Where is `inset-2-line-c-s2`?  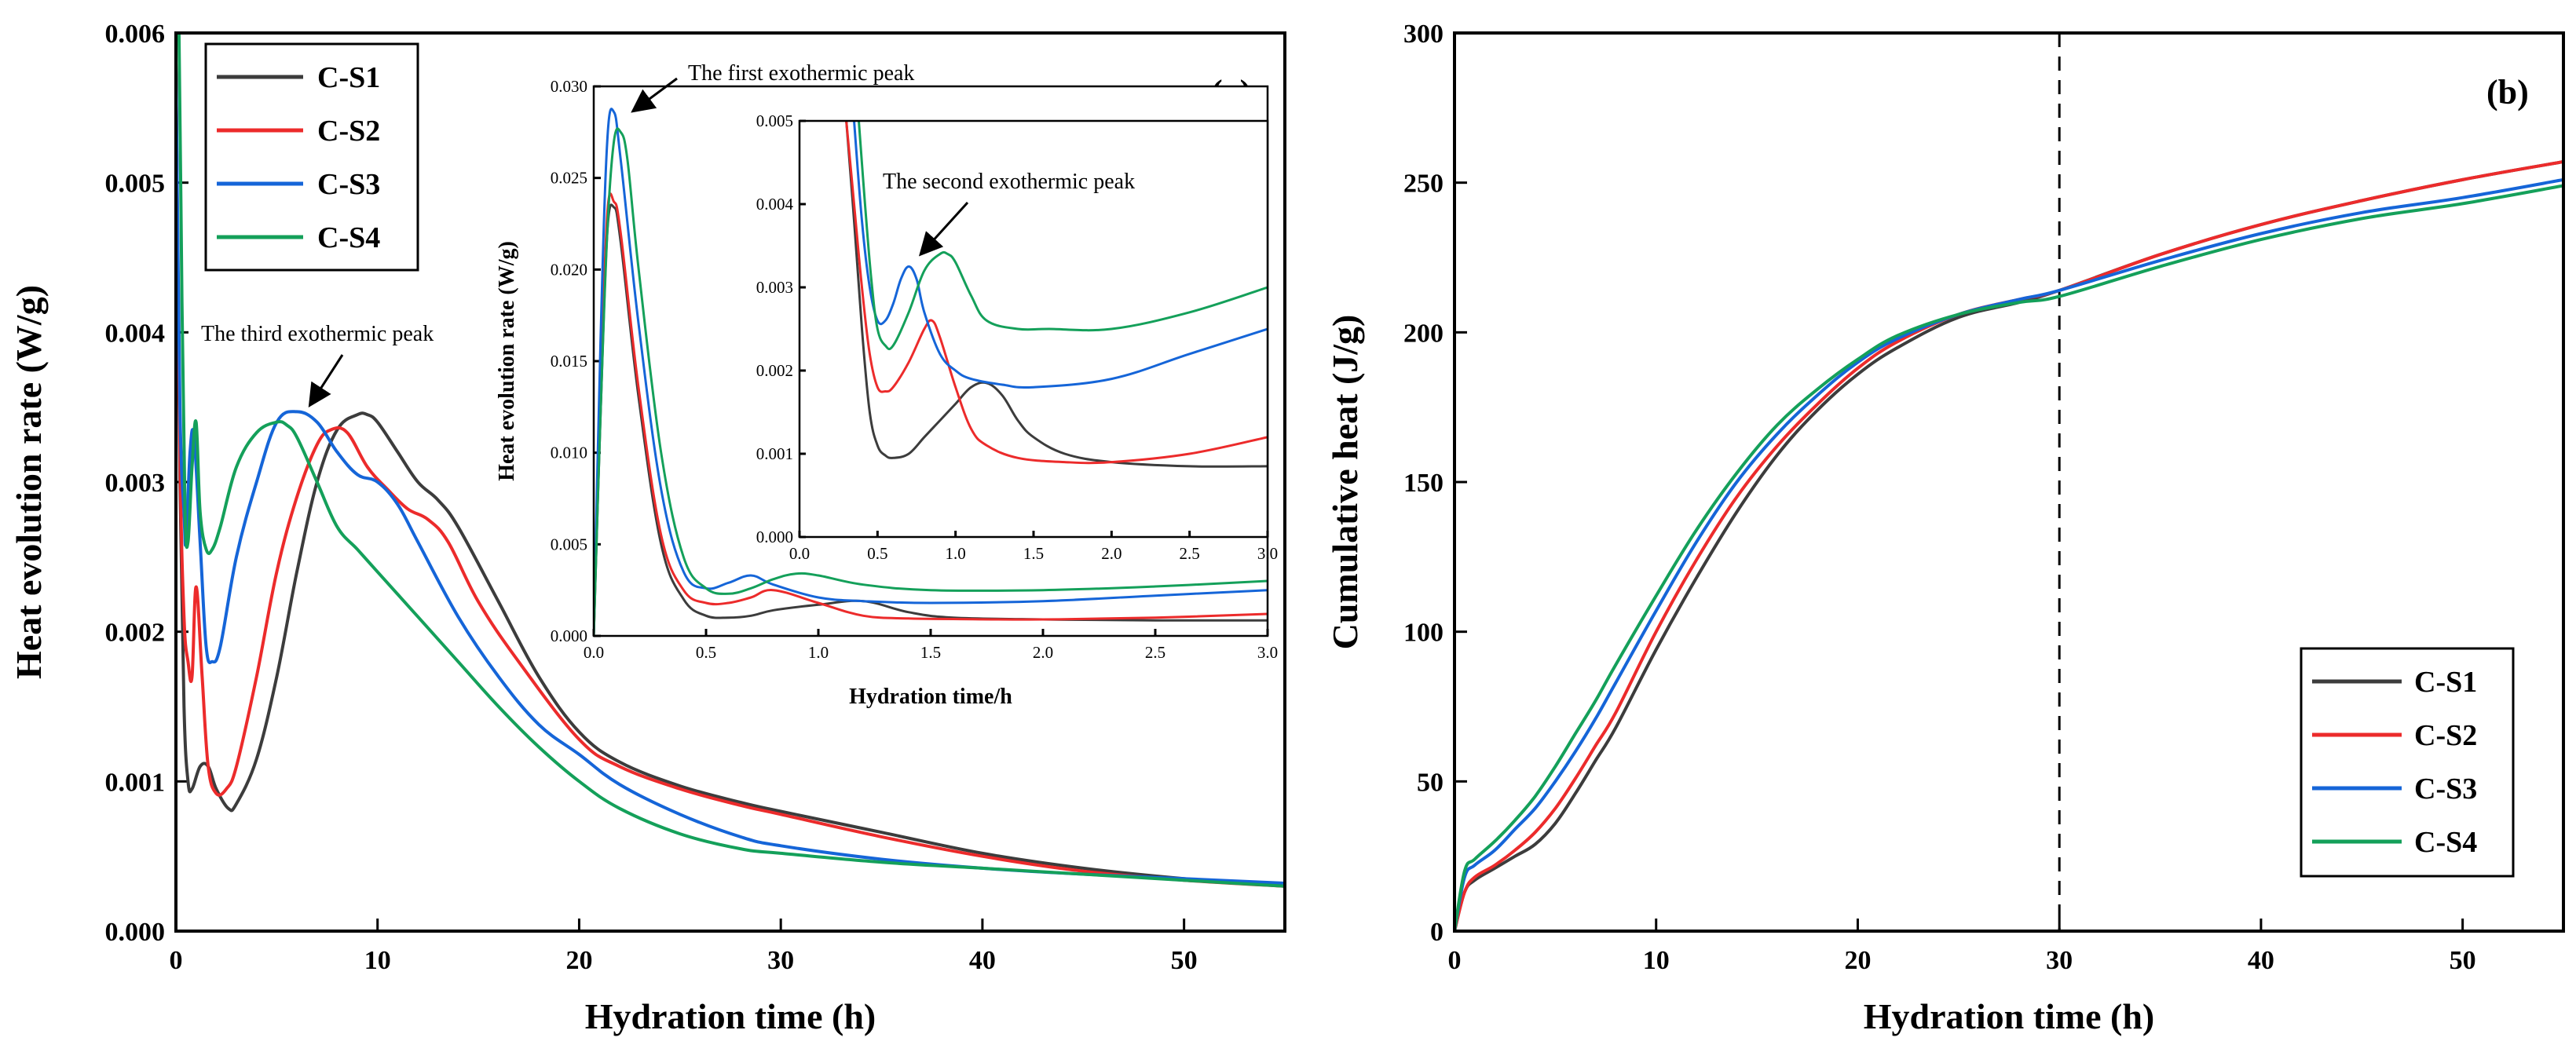 inset-2-line-c-s2 is located at coordinates (1057, 293).